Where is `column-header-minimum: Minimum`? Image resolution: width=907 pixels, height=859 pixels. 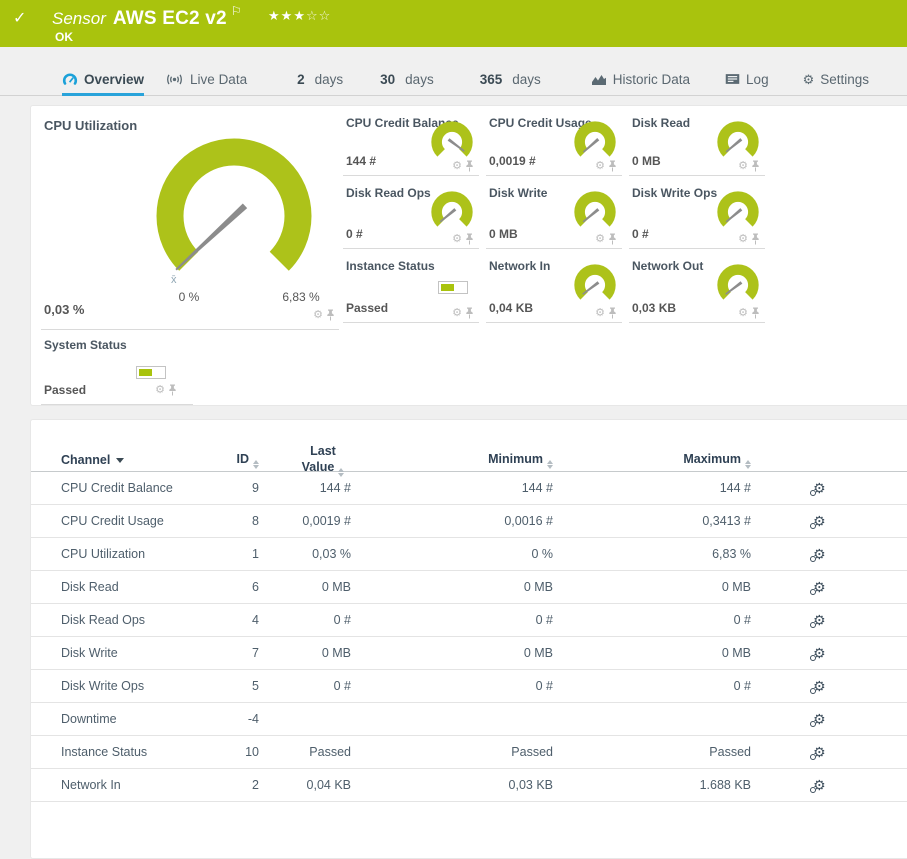 column-header-minimum: Minimum is located at coordinates (452, 460).